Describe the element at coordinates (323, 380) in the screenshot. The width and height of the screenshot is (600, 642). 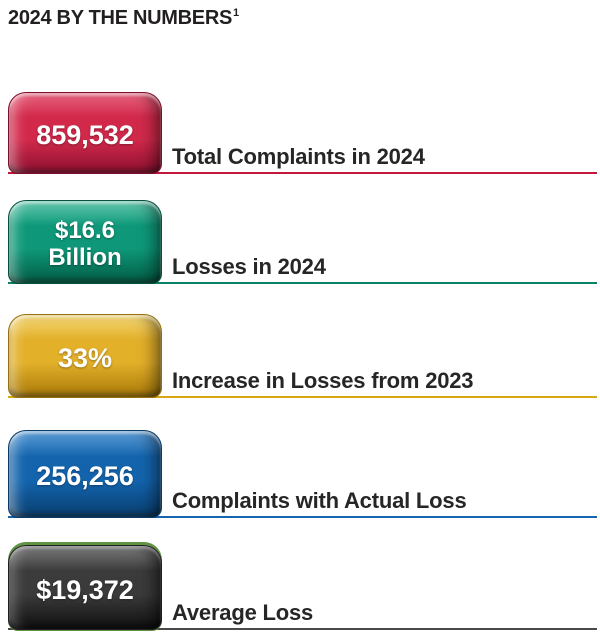
I see `stat-label: Increase in Losses from 2023` at that location.